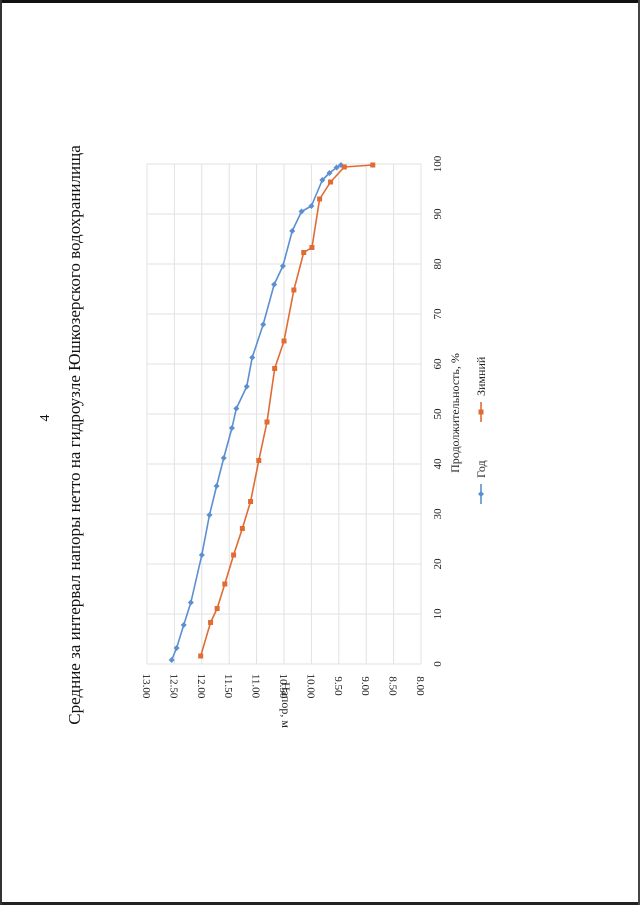  What do you see at coordinates (438, 314) in the screenshot?
I see `x-tick-label: 70` at bounding box center [438, 314].